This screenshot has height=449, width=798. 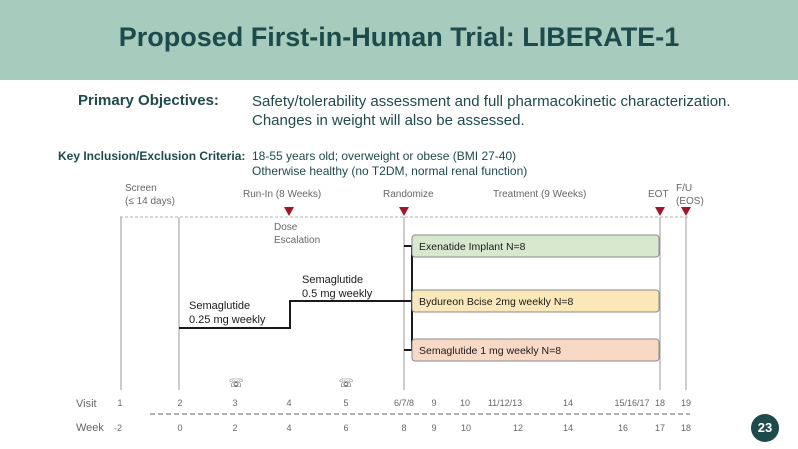 What do you see at coordinates (433, 403) in the screenshot?
I see `visit-number: 9` at bounding box center [433, 403].